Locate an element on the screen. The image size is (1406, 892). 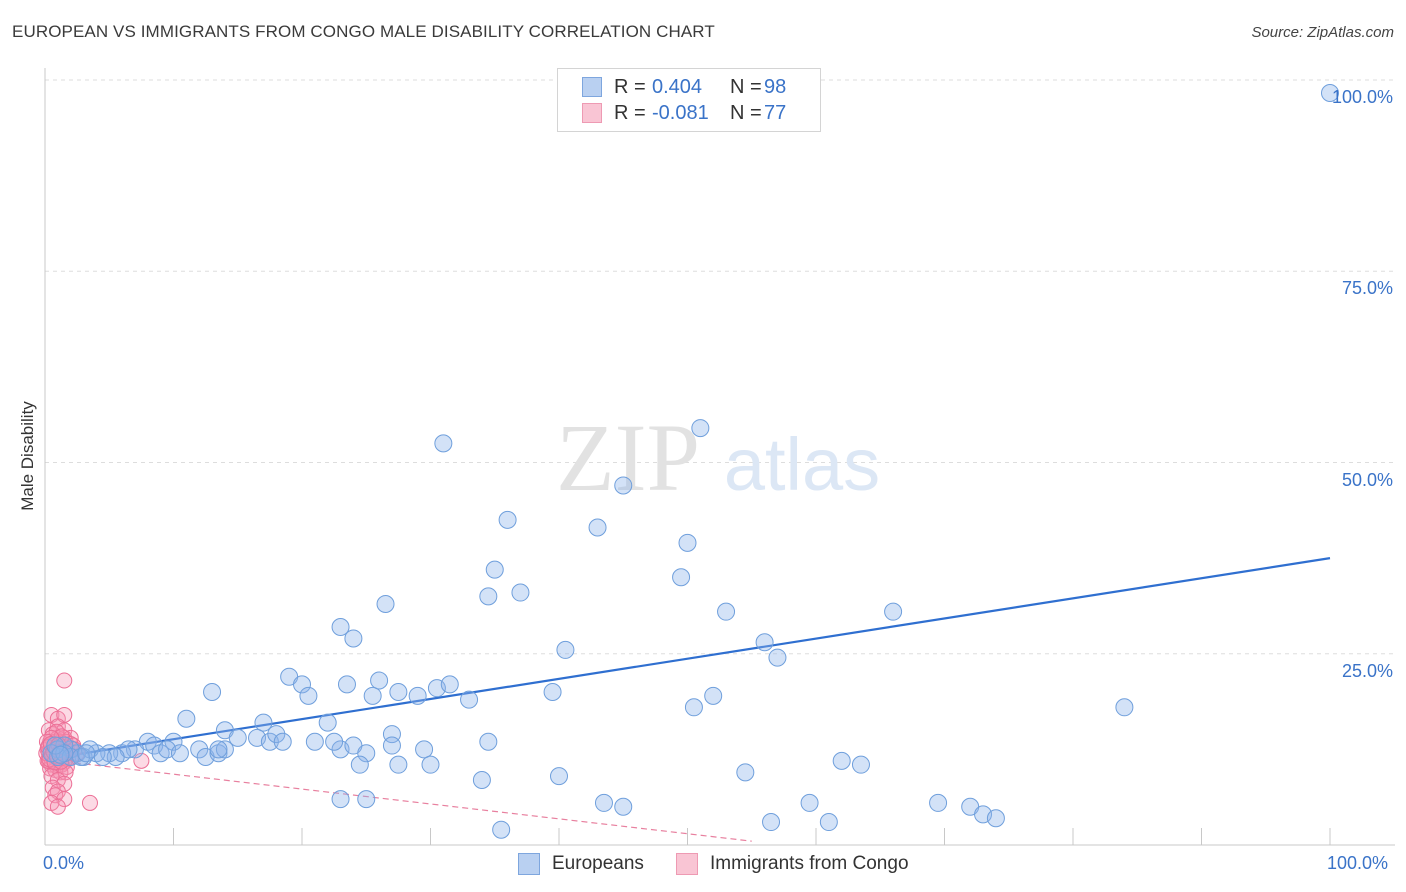
y-tick-label-1: 50.0% is located at coordinates (1367, 479).